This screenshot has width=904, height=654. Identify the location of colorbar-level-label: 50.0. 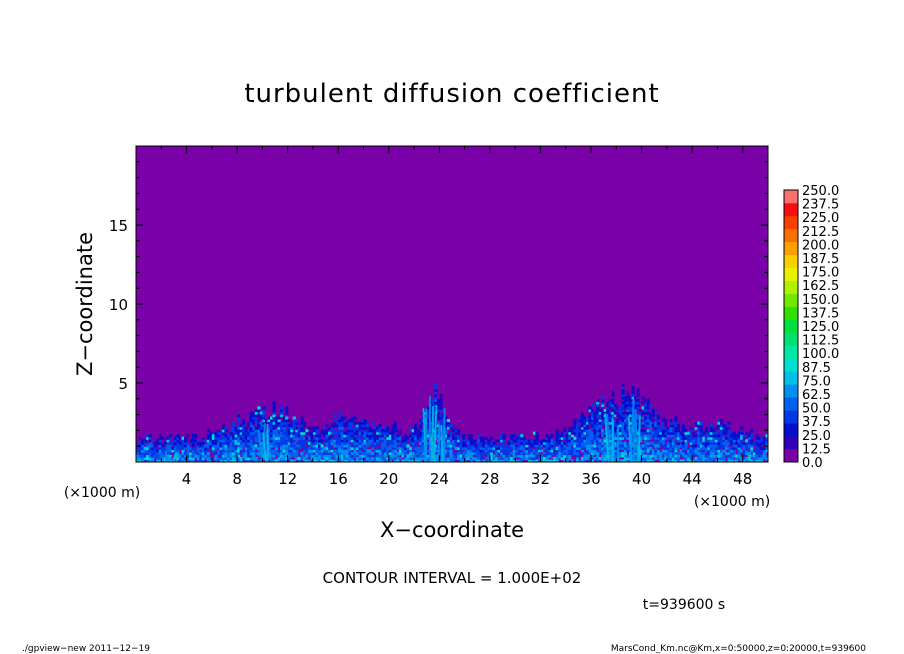
(816, 409).